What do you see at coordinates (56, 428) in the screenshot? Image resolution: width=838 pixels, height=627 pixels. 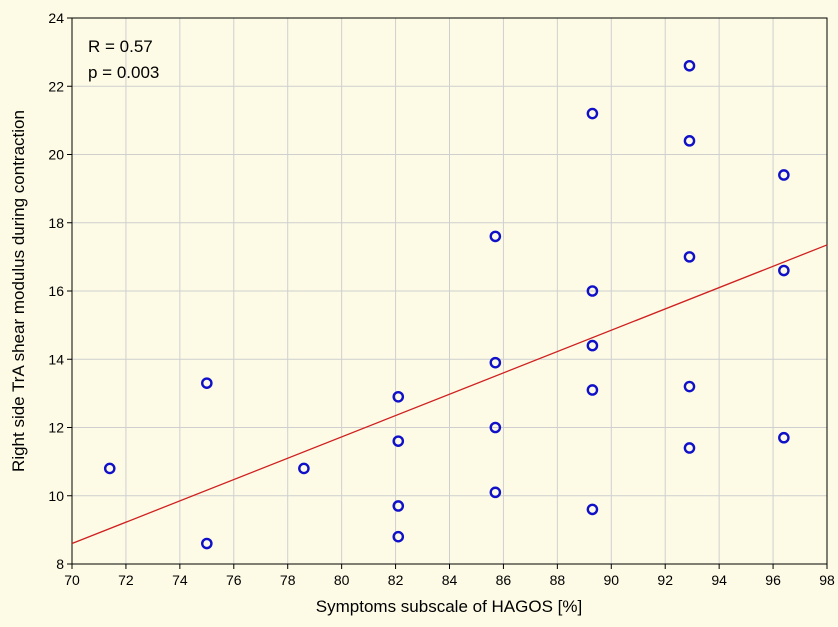 I see `y-tick-label: 12` at bounding box center [56, 428].